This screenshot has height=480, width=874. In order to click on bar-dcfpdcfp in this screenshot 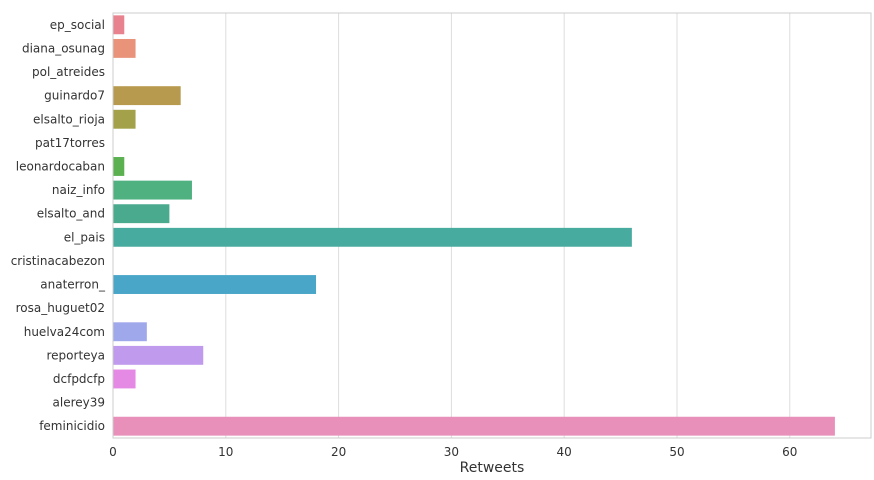, I will do `click(124, 379)`.